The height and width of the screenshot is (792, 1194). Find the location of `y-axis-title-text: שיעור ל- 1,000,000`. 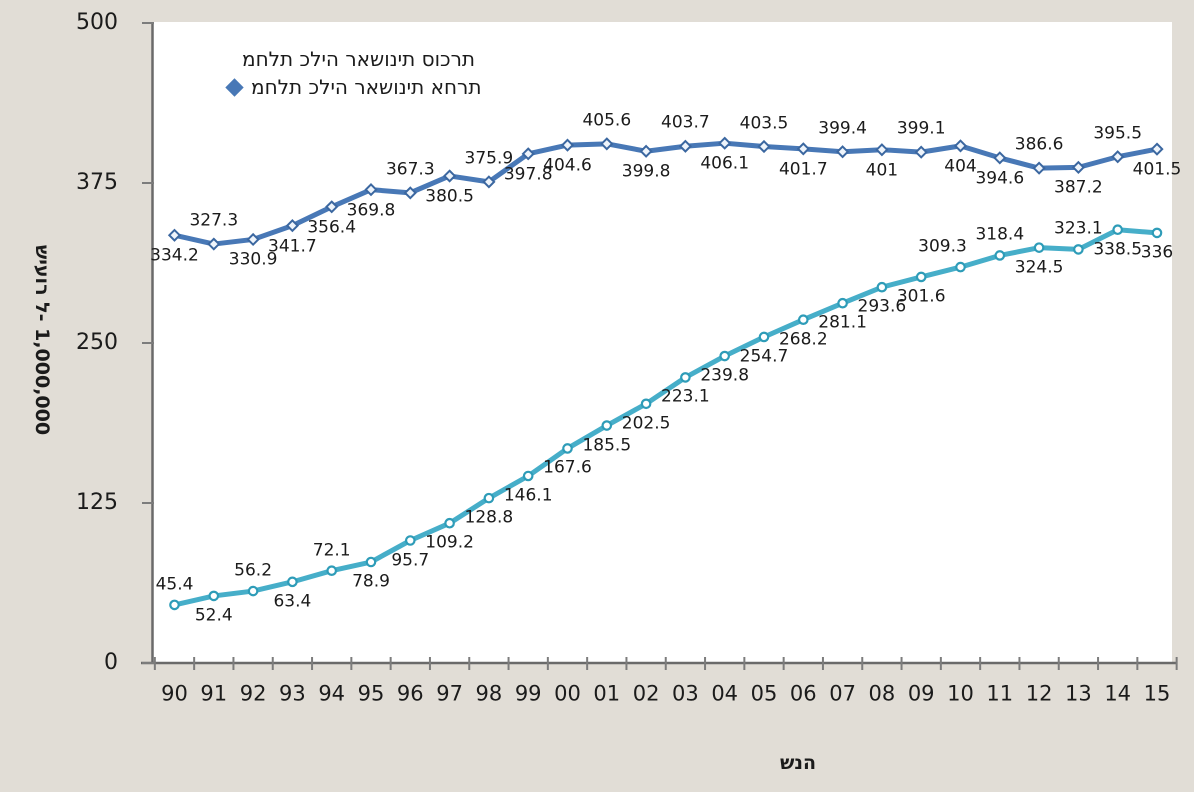

y-axis-title-text: שיעור ל- 1,000,000 is located at coordinates (42, 340).